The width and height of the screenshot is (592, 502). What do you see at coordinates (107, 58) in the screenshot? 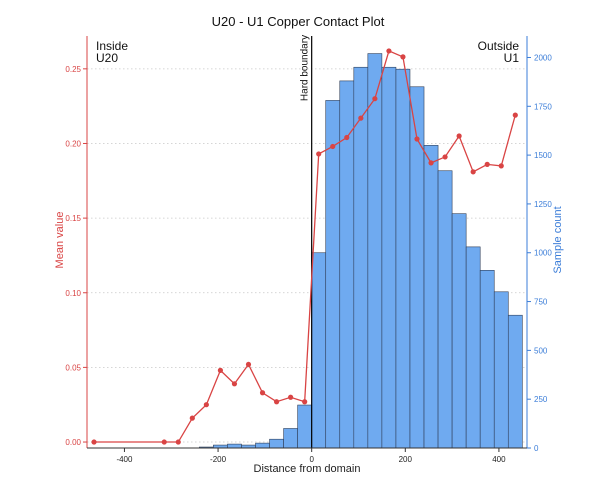
I see `inside-label-line2: U20` at bounding box center [107, 58].